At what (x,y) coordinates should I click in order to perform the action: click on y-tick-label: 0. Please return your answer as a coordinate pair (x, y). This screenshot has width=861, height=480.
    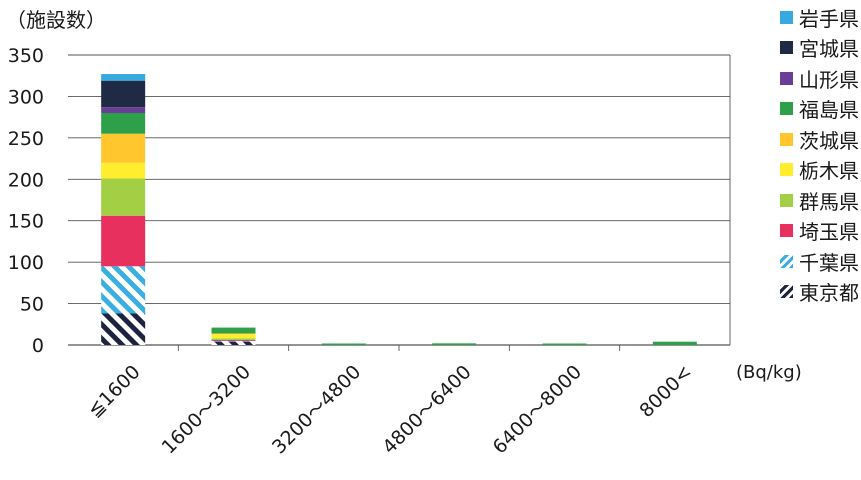
    Looking at the image, I should click on (38, 346).